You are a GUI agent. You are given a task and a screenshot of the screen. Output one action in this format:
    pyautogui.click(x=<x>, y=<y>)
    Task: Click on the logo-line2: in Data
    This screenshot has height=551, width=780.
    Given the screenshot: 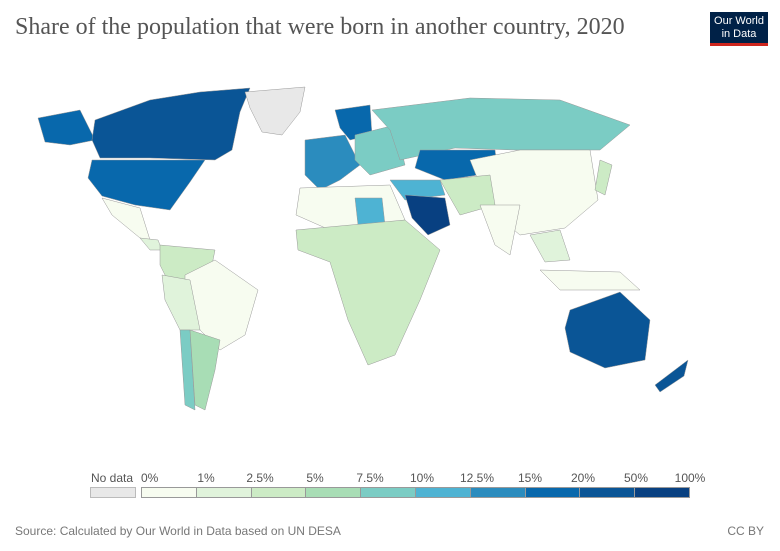 What is the action you would take?
    pyautogui.click(x=739, y=34)
    